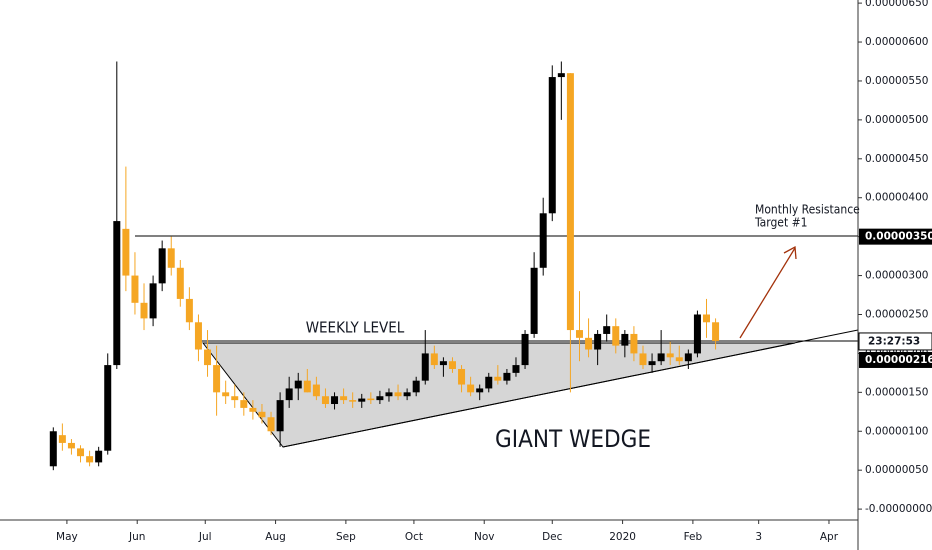 This screenshot has height=550, width=932. I want to click on annotation: GIANT WEDGE, so click(573, 439).